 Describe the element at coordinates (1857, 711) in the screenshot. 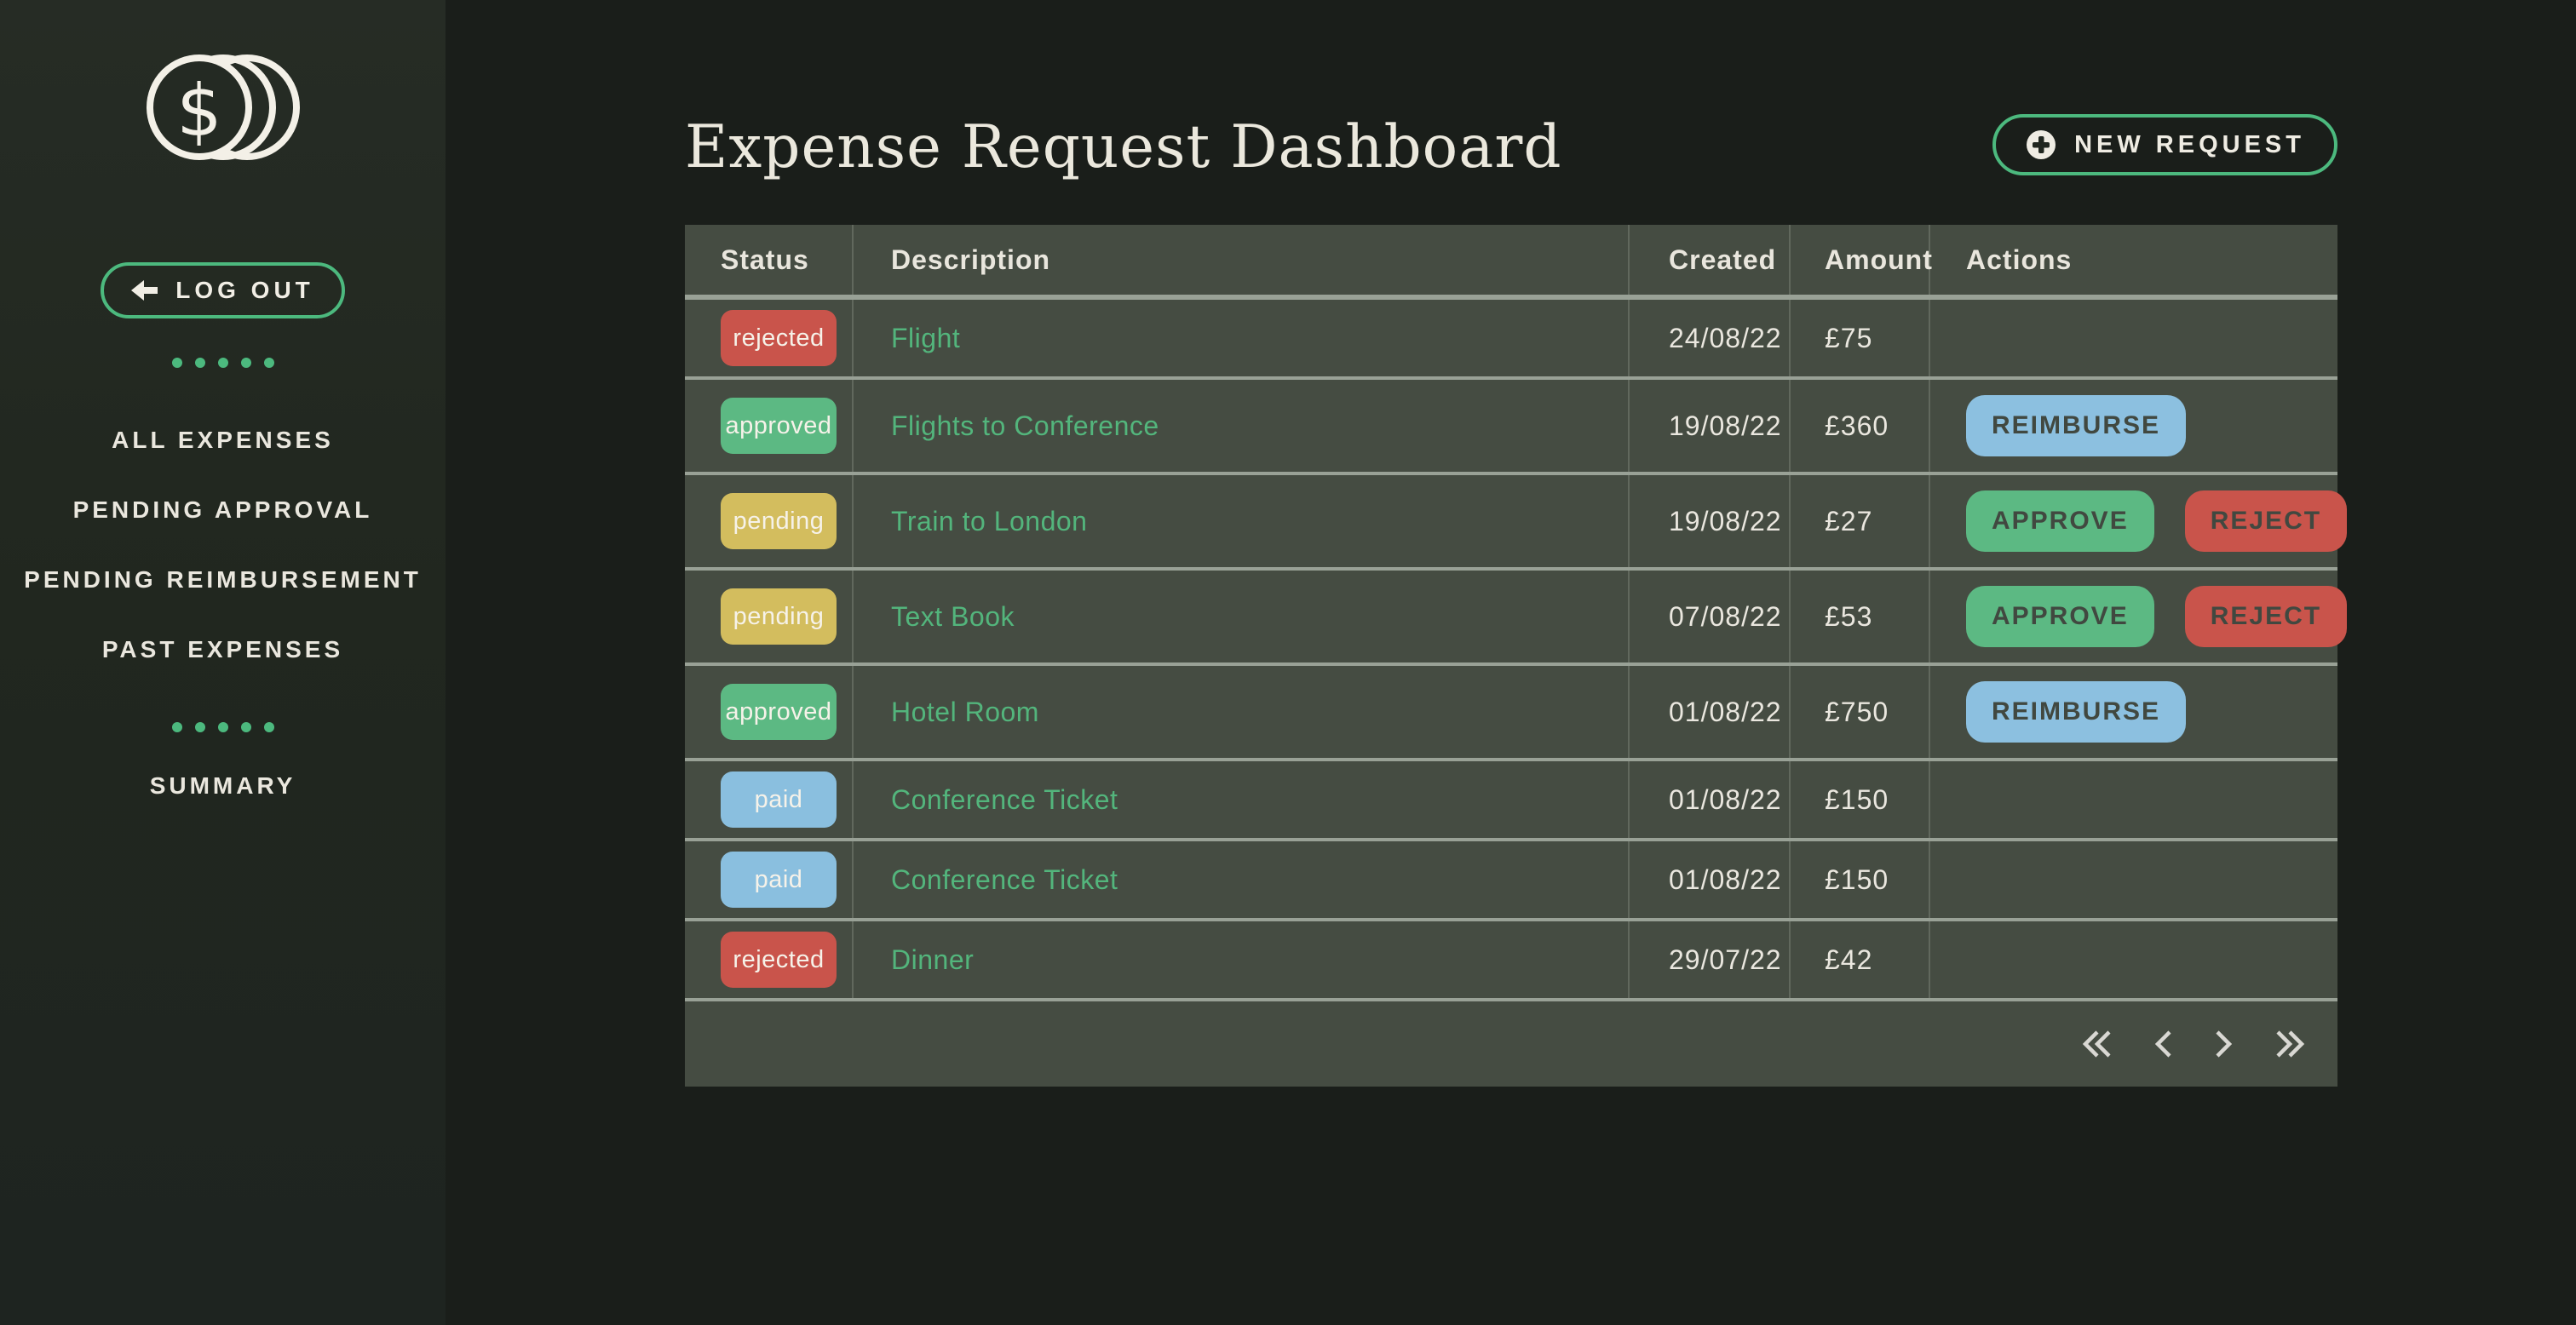

I see `amount-value: £750` at that location.